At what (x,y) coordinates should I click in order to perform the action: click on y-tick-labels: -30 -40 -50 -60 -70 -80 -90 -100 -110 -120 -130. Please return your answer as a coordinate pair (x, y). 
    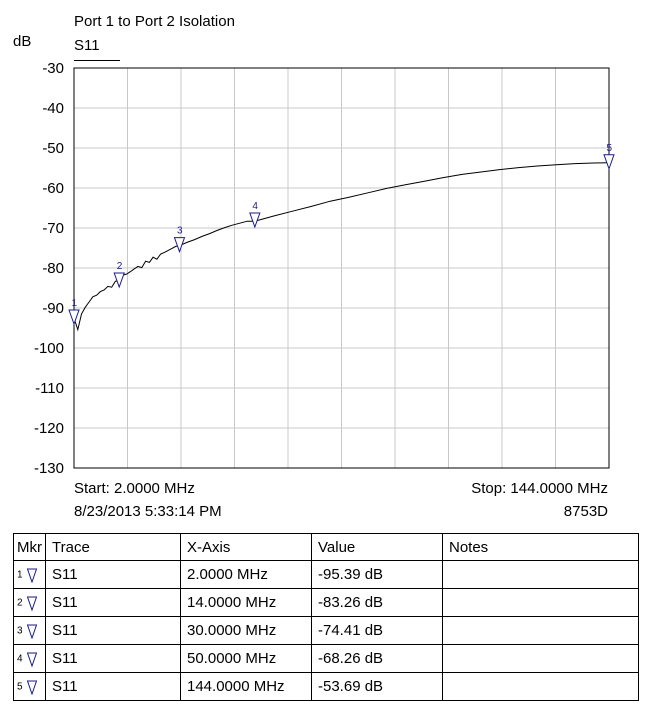
    Looking at the image, I should click on (49, 268).